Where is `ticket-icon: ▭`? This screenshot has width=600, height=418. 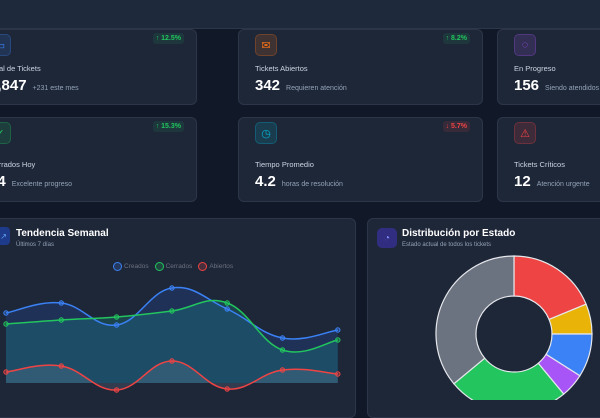 ticket-icon: ▭ is located at coordinates (5, 45).